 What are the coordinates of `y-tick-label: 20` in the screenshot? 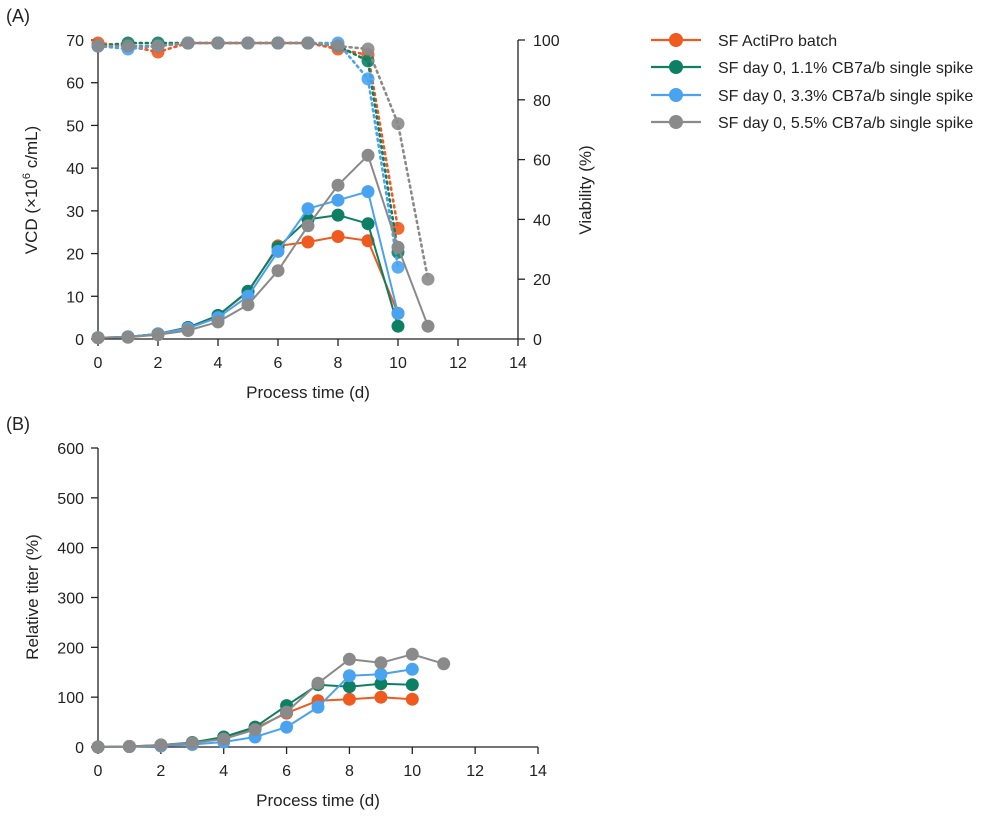 It's located at (75, 255).